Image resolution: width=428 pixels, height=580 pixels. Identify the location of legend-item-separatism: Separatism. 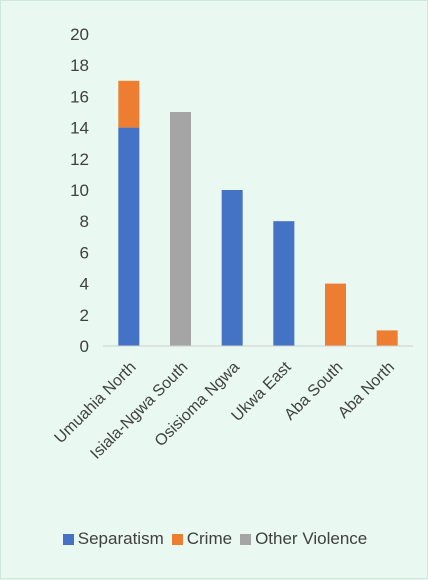
(113, 539).